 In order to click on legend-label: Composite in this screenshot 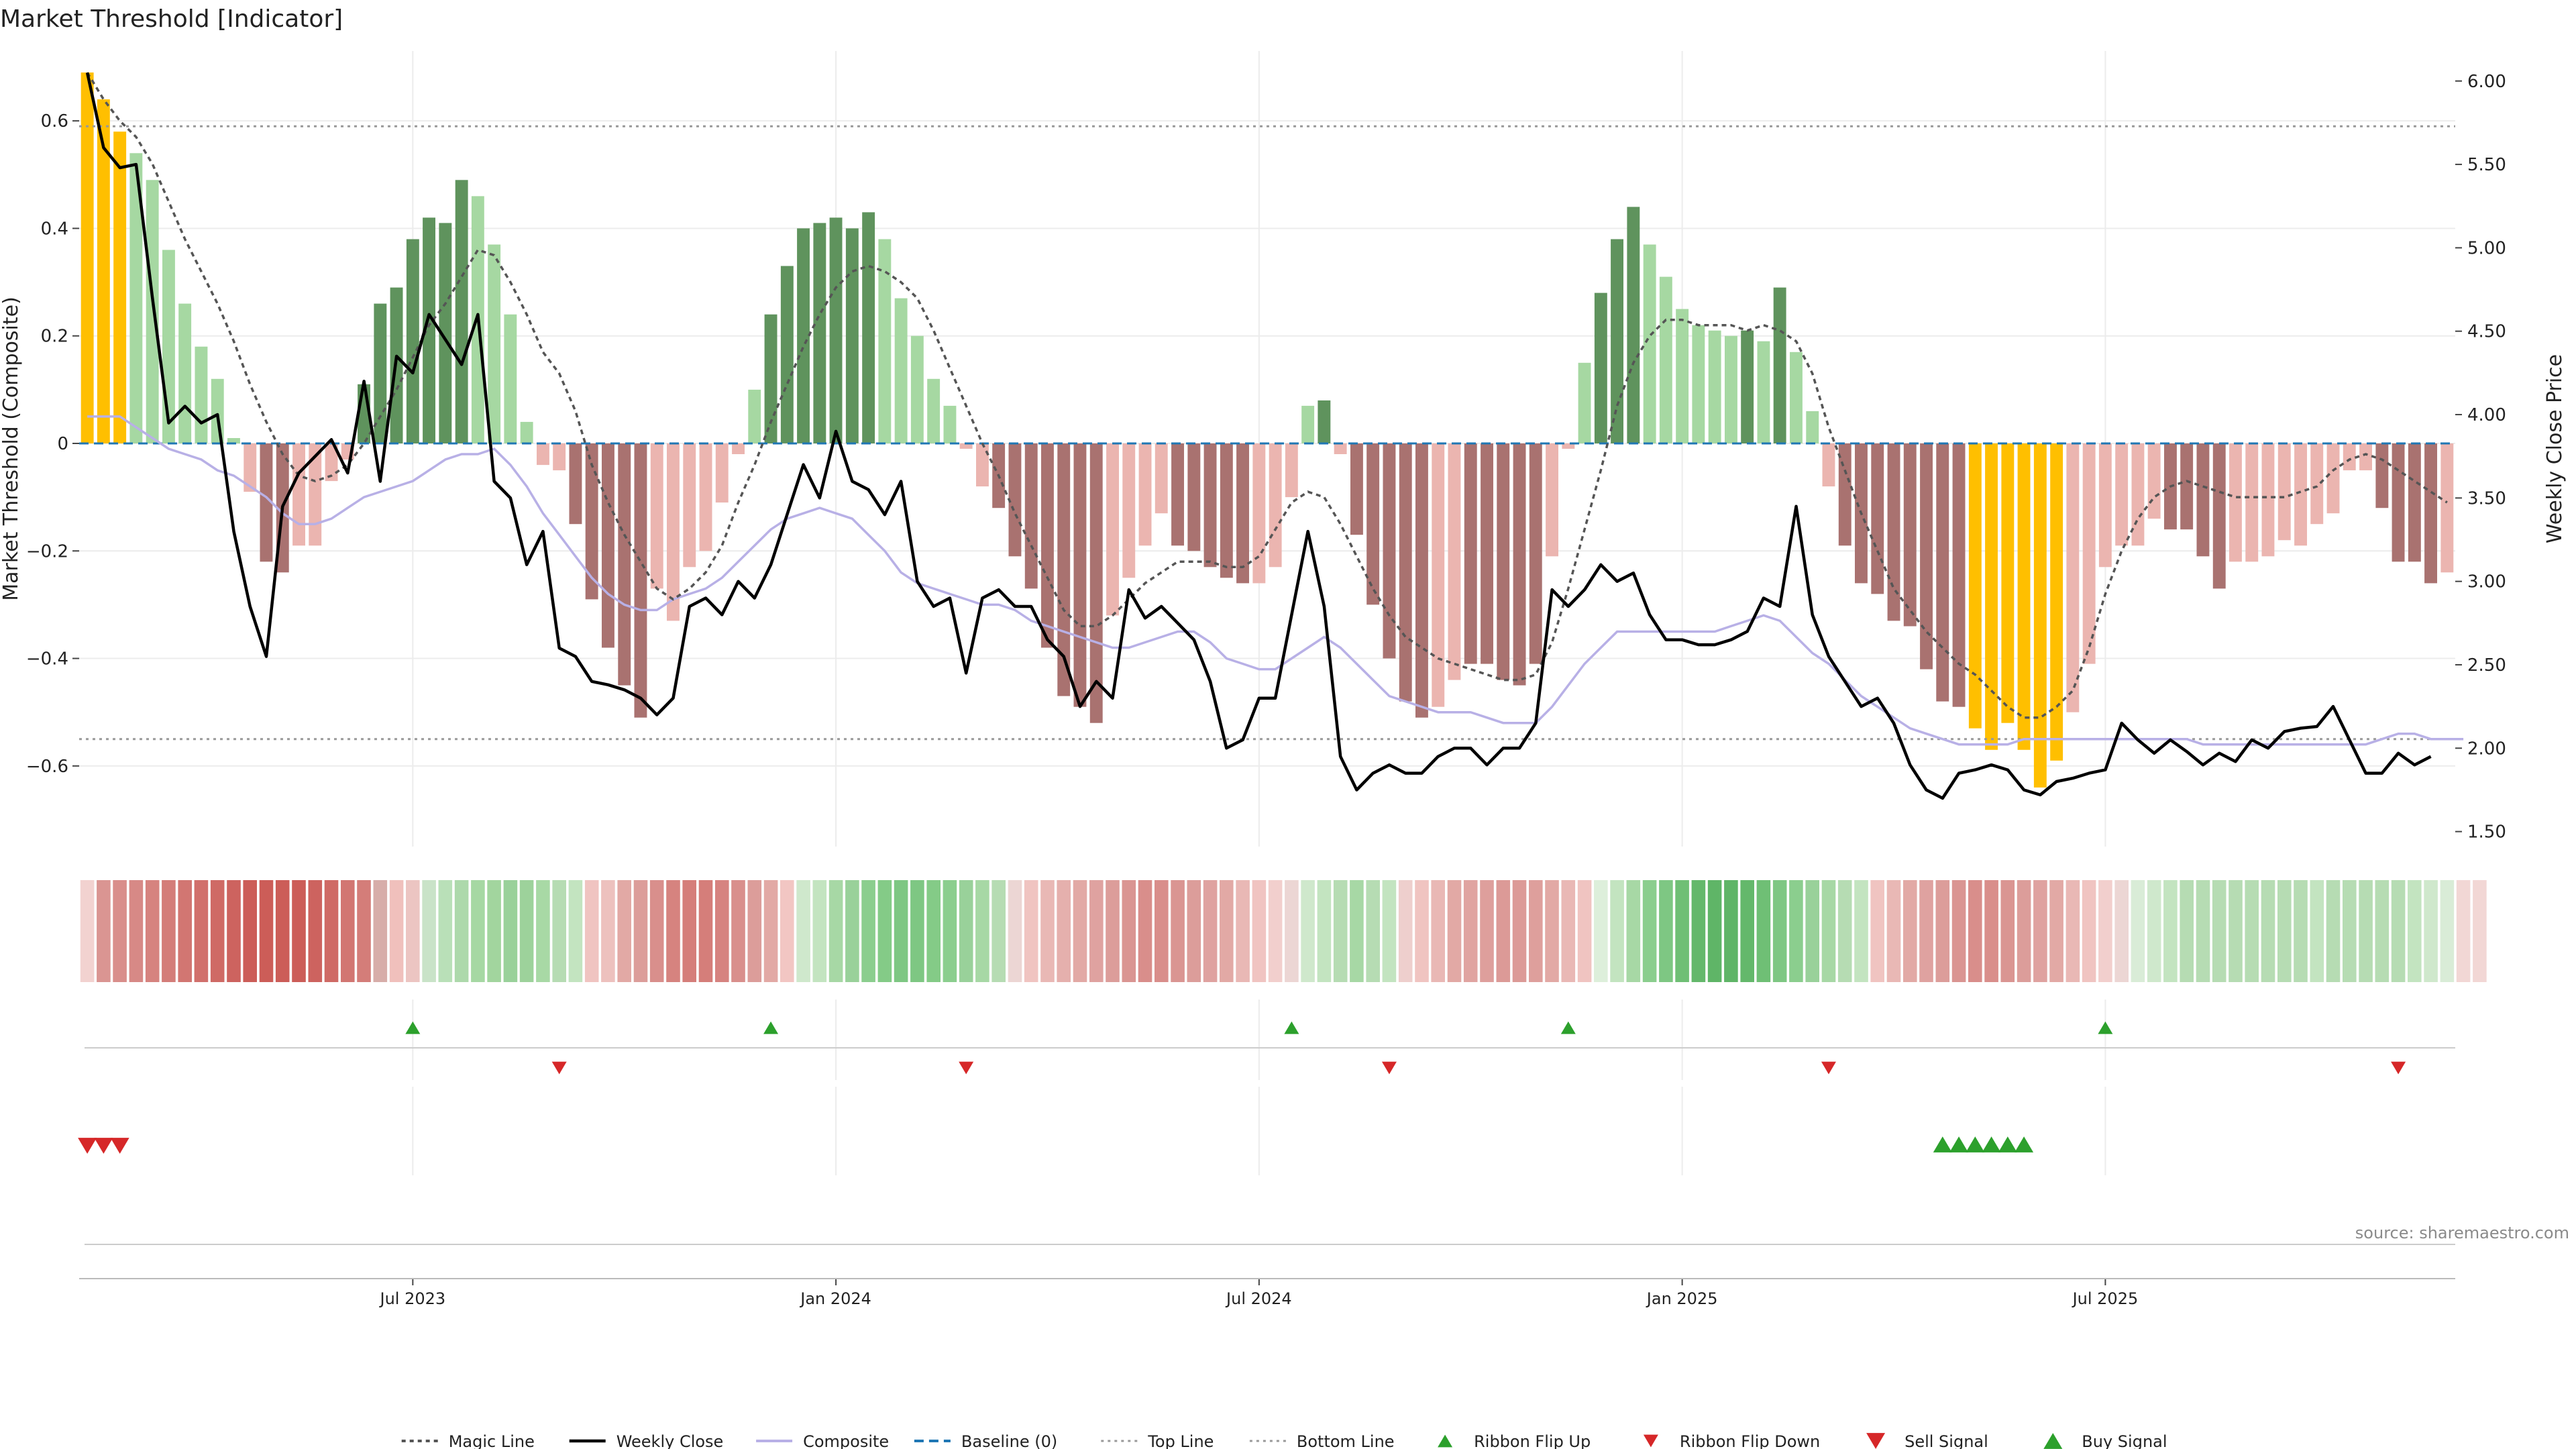, I will do `click(846, 1440)`.